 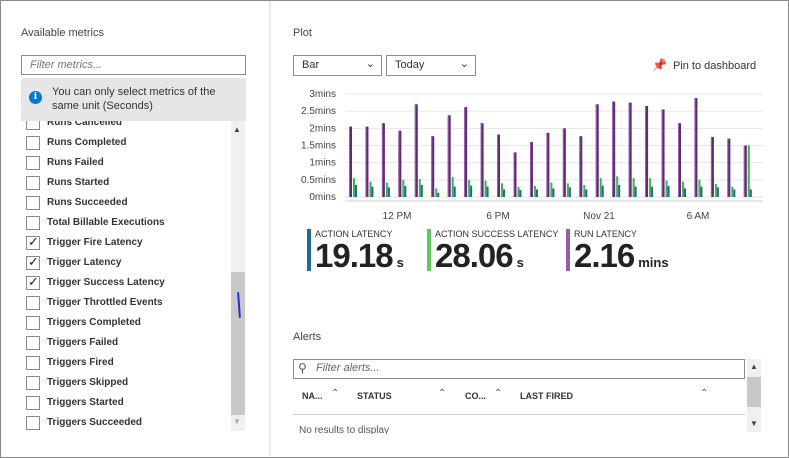 I want to click on y-tick-label: 2.5mins, so click(x=318, y=111).